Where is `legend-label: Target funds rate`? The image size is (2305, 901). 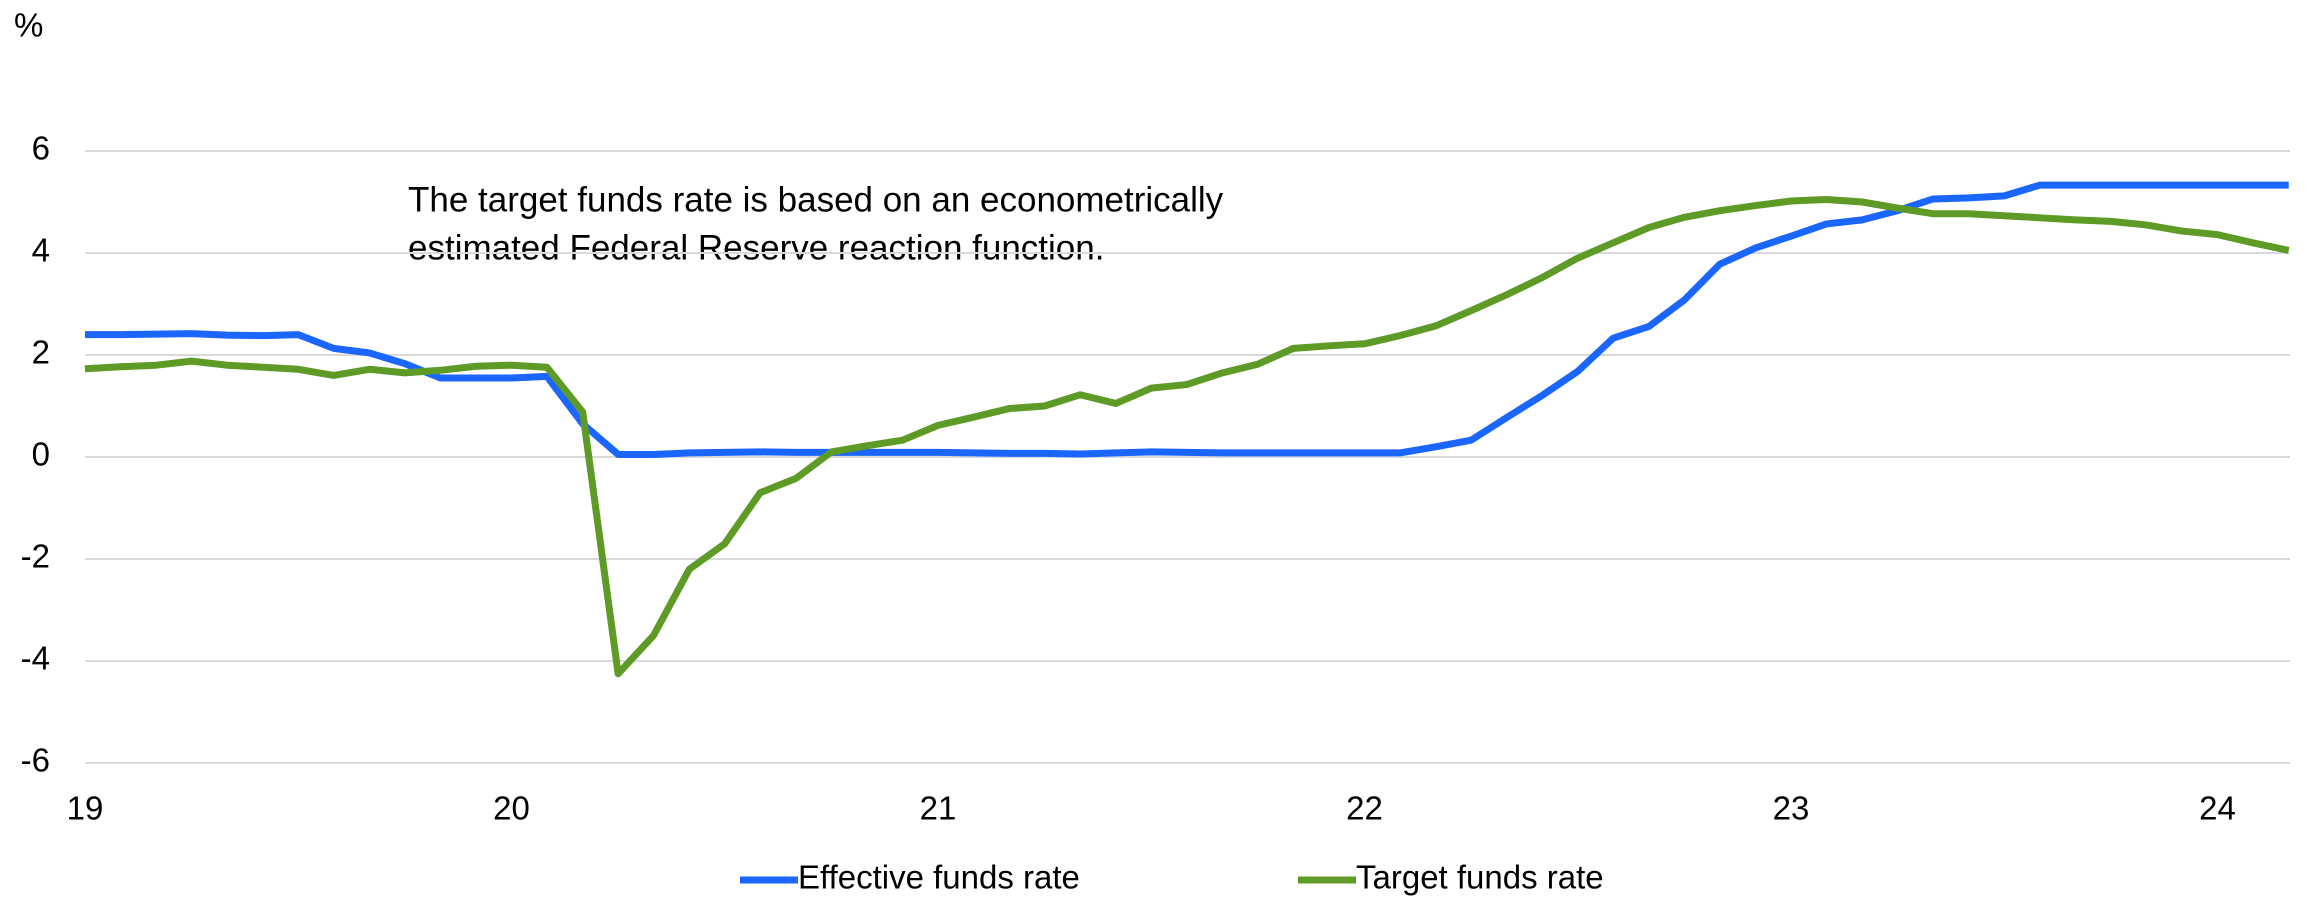 legend-label: Target funds rate is located at coordinates (1480, 877).